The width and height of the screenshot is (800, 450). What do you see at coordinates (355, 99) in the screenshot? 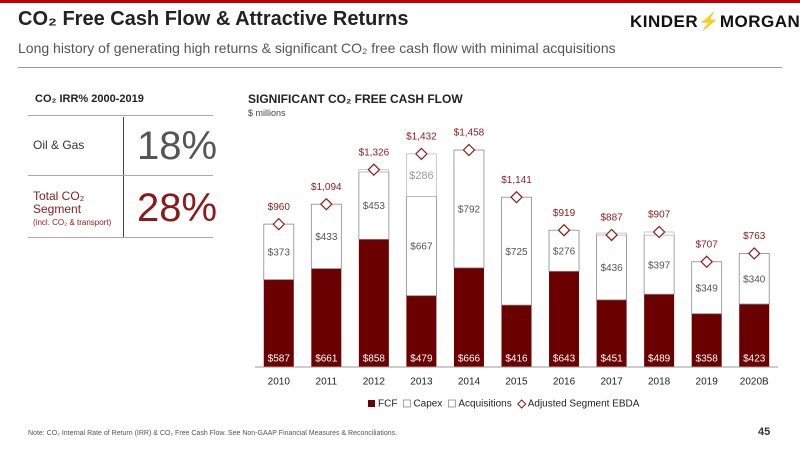
I see `chart-title: SIGNIFICANT CO₂ FREE CASH FLOW` at bounding box center [355, 99].